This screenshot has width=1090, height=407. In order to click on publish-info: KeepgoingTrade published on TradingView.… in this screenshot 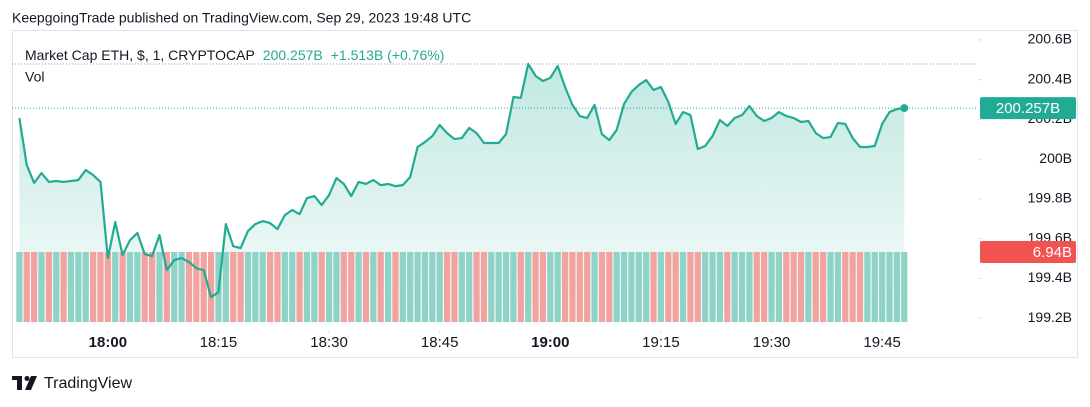, I will do `click(241, 18)`.